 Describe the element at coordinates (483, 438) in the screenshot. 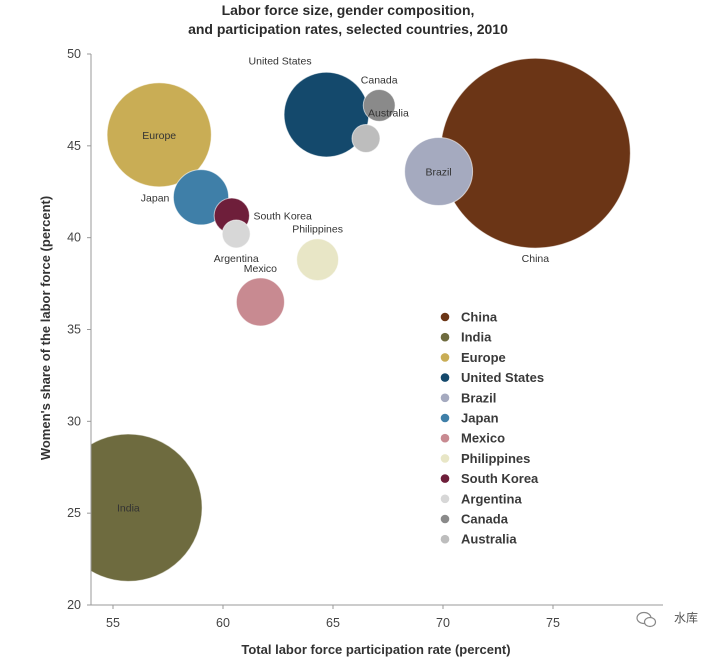

I see `legend-label-mexico: Mexico` at that location.